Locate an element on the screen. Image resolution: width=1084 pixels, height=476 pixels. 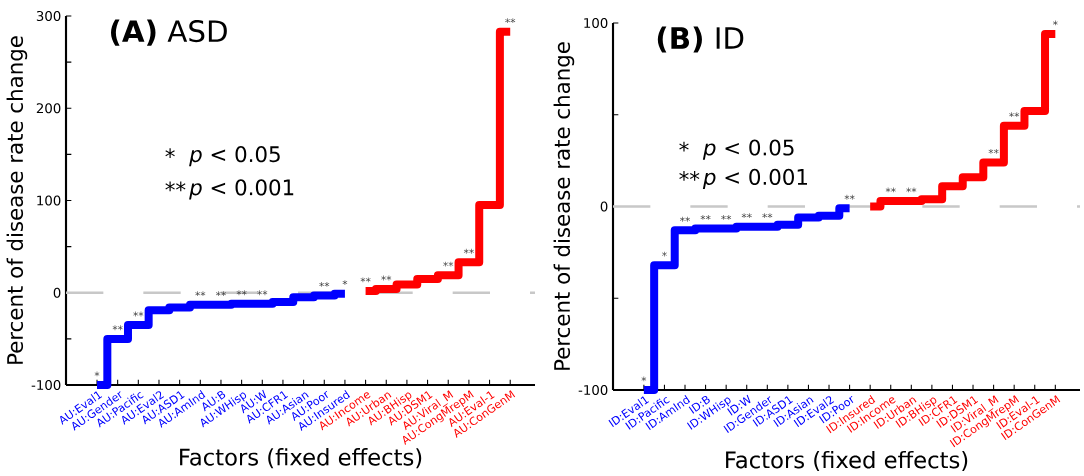
y-tick-label: 200 is located at coordinates (48, 108).